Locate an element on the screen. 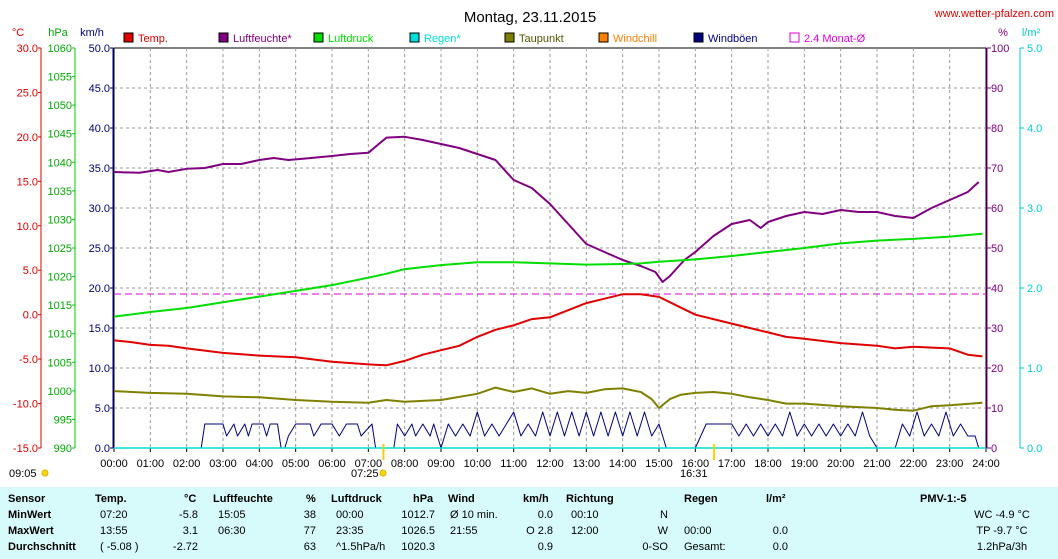  temp-tick-label: 15.0 is located at coordinates (27, 182).